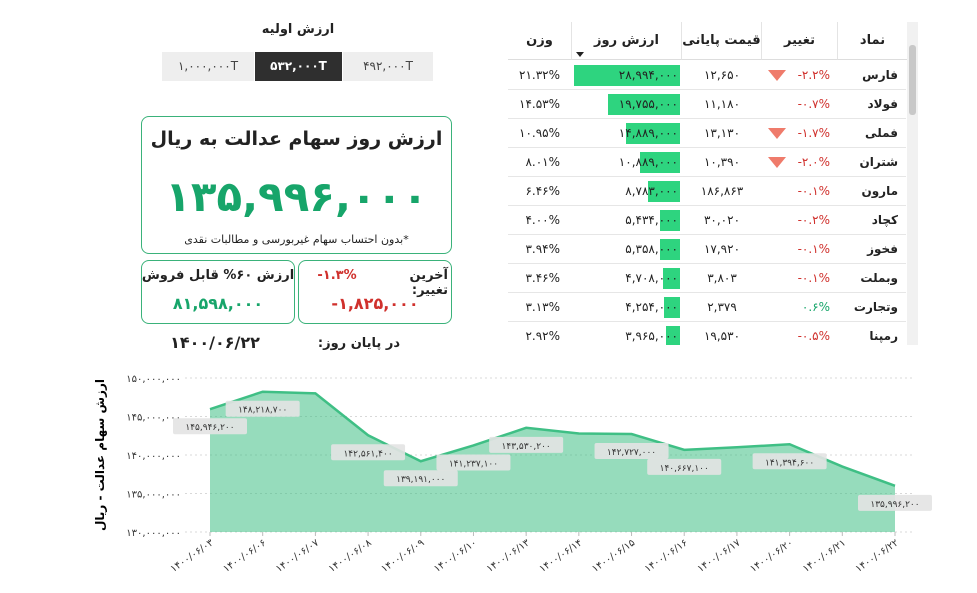 The width and height of the screenshot is (977, 593). Describe the element at coordinates (375, 292) in the screenshot. I see `last-change-card` at that location.